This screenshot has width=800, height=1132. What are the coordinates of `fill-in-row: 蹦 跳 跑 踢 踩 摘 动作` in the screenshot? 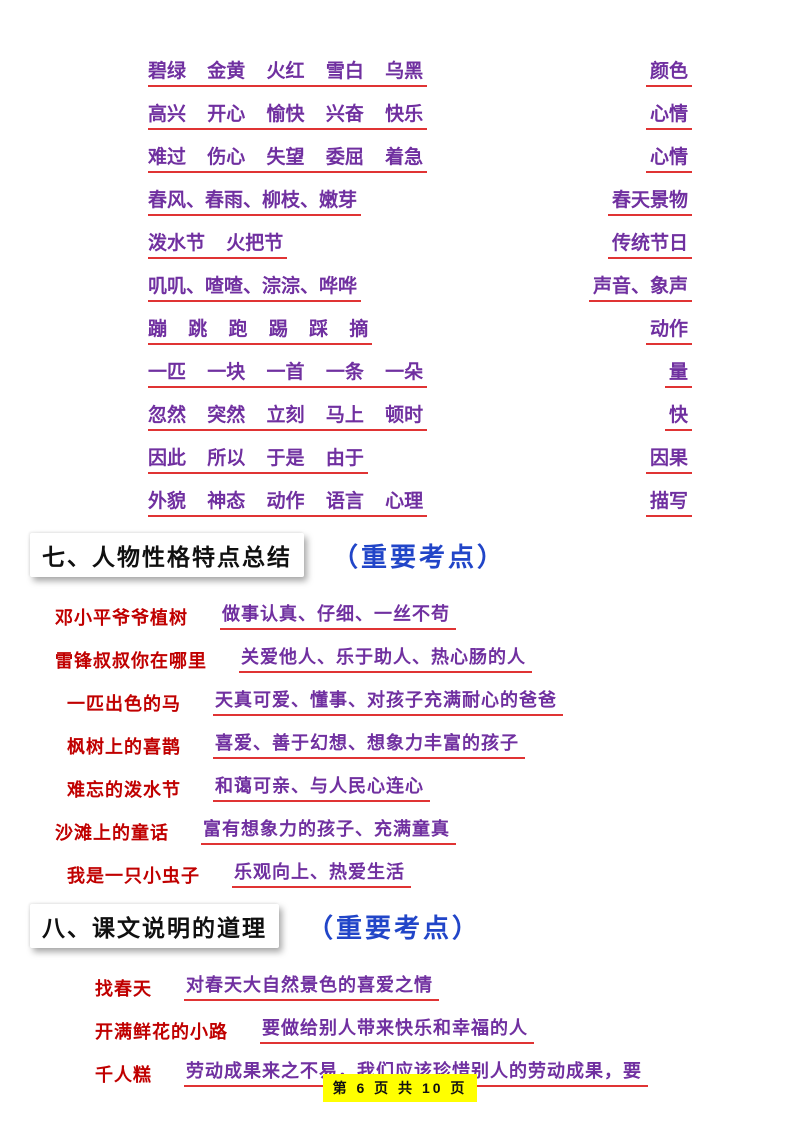 It's located at (420, 323).